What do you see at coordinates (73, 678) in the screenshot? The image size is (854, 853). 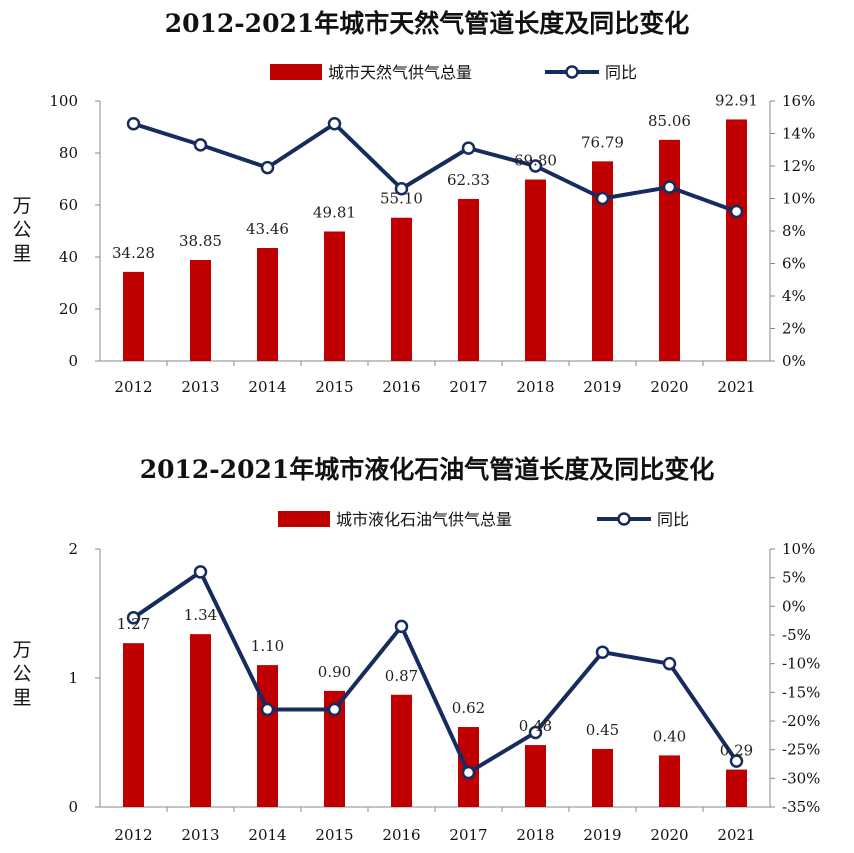 I see `y-tick-label: 1` at bounding box center [73, 678].